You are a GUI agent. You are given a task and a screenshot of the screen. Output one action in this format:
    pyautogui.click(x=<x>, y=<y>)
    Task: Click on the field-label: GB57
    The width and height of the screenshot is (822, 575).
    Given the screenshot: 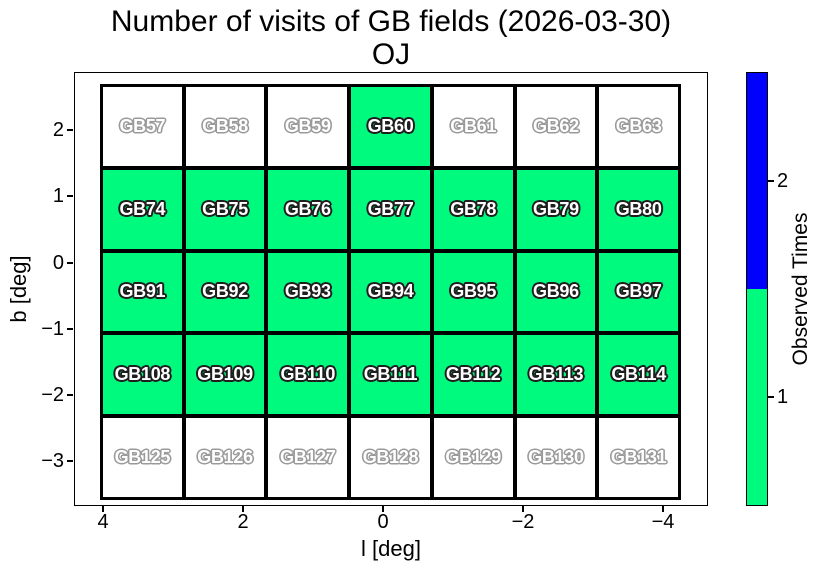 What is the action you would take?
    pyautogui.click(x=142, y=125)
    